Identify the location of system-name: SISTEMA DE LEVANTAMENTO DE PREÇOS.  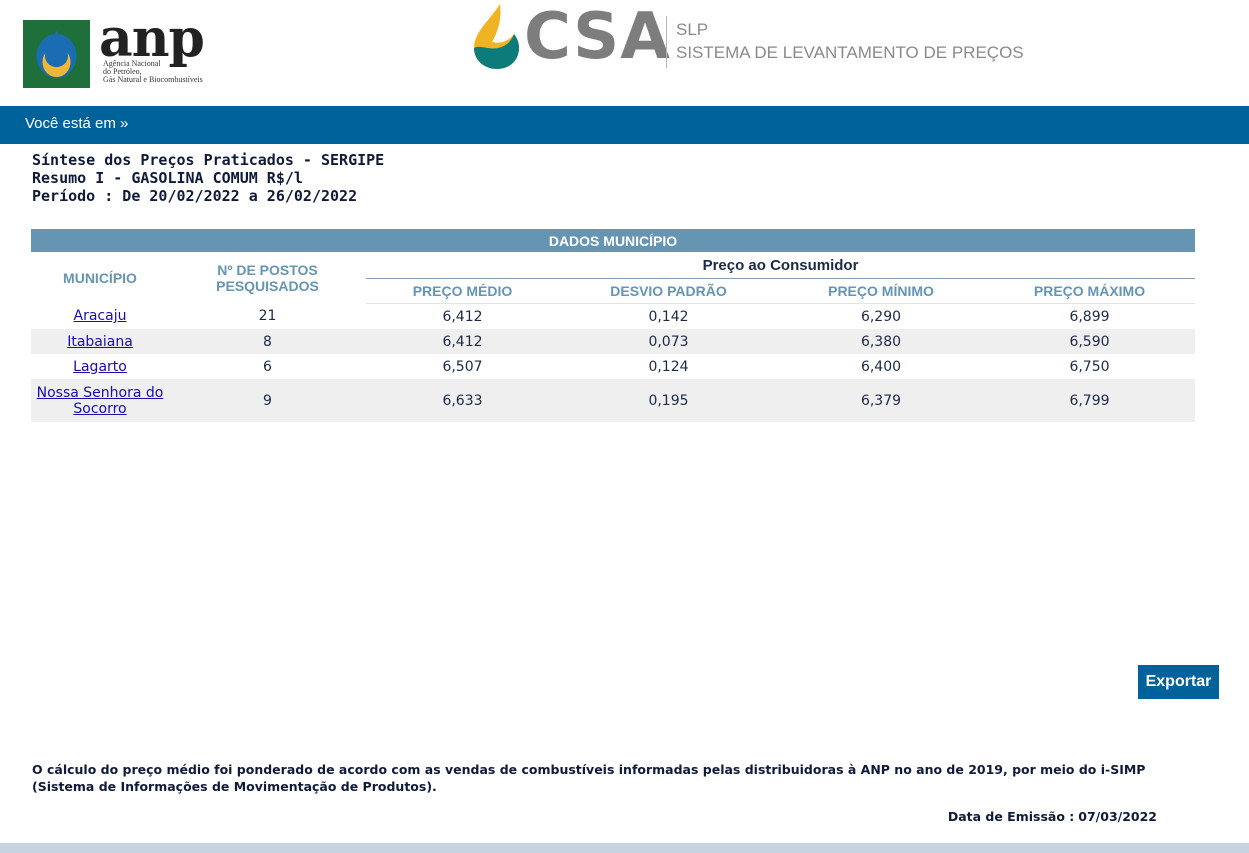
(850, 52).